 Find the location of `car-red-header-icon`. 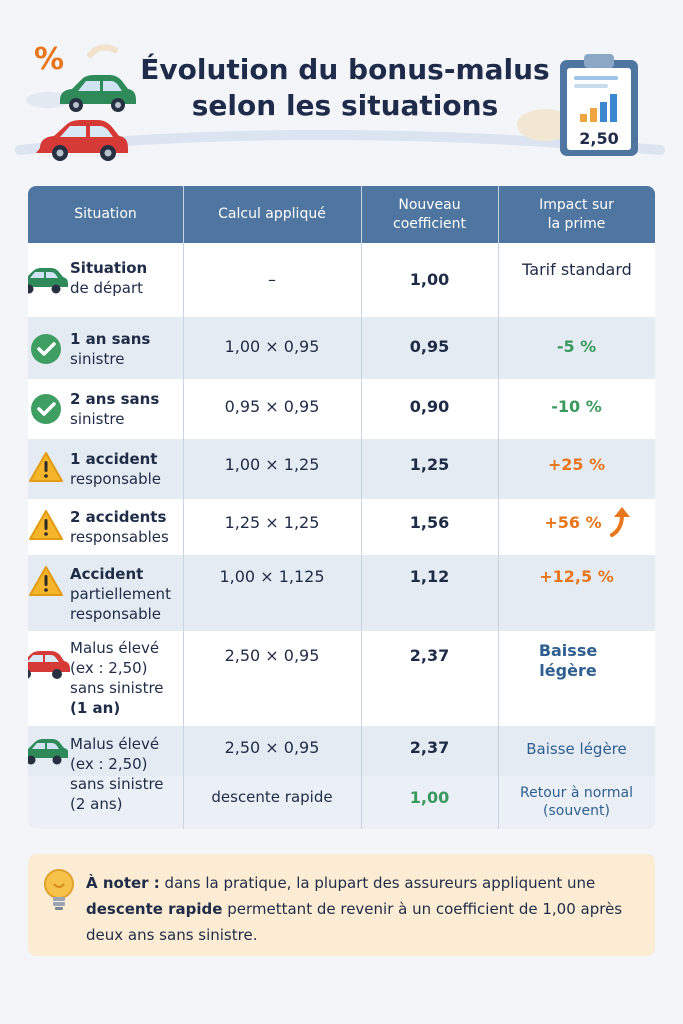

car-red-header-icon is located at coordinates (82, 140).